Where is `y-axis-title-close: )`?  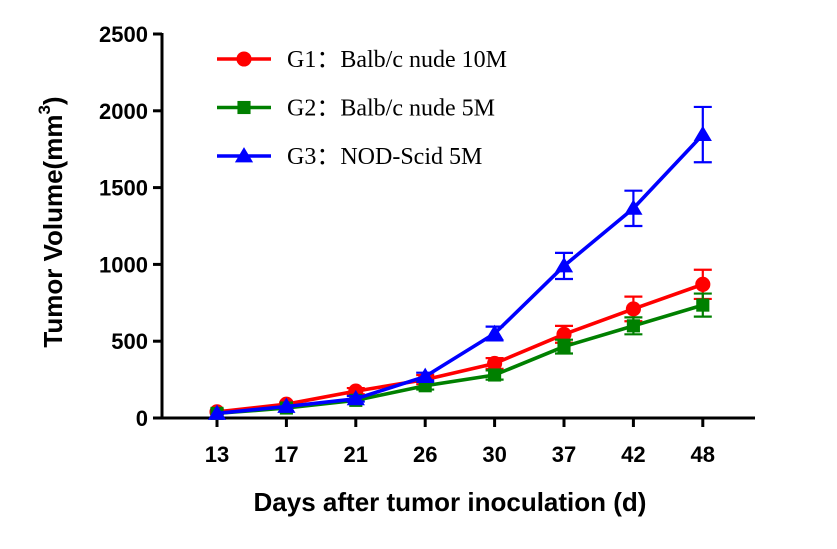 y-axis-title-close: ) is located at coordinates (53, 100).